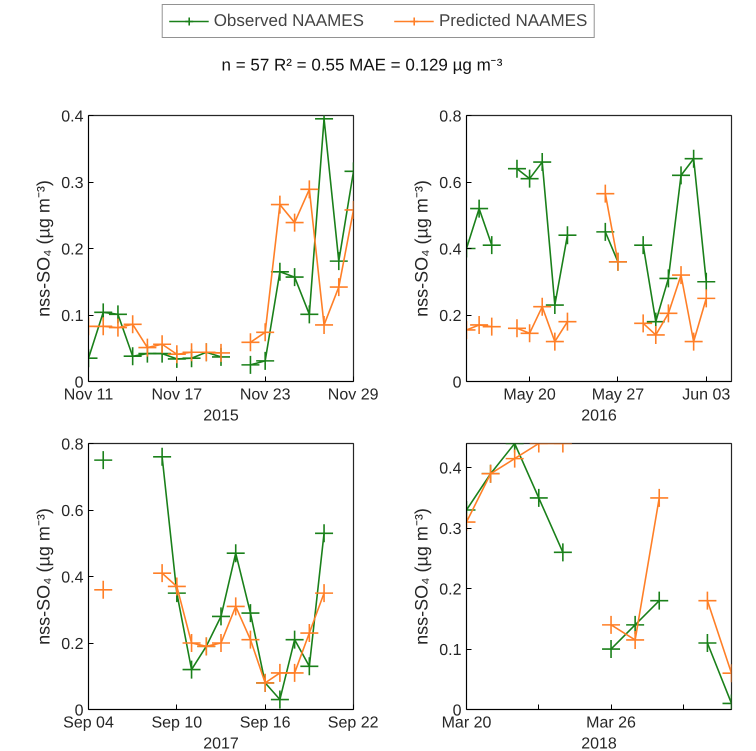  Describe the element at coordinates (599, 743) in the screenshot. I see `x-axis-title: 2018` at that location.